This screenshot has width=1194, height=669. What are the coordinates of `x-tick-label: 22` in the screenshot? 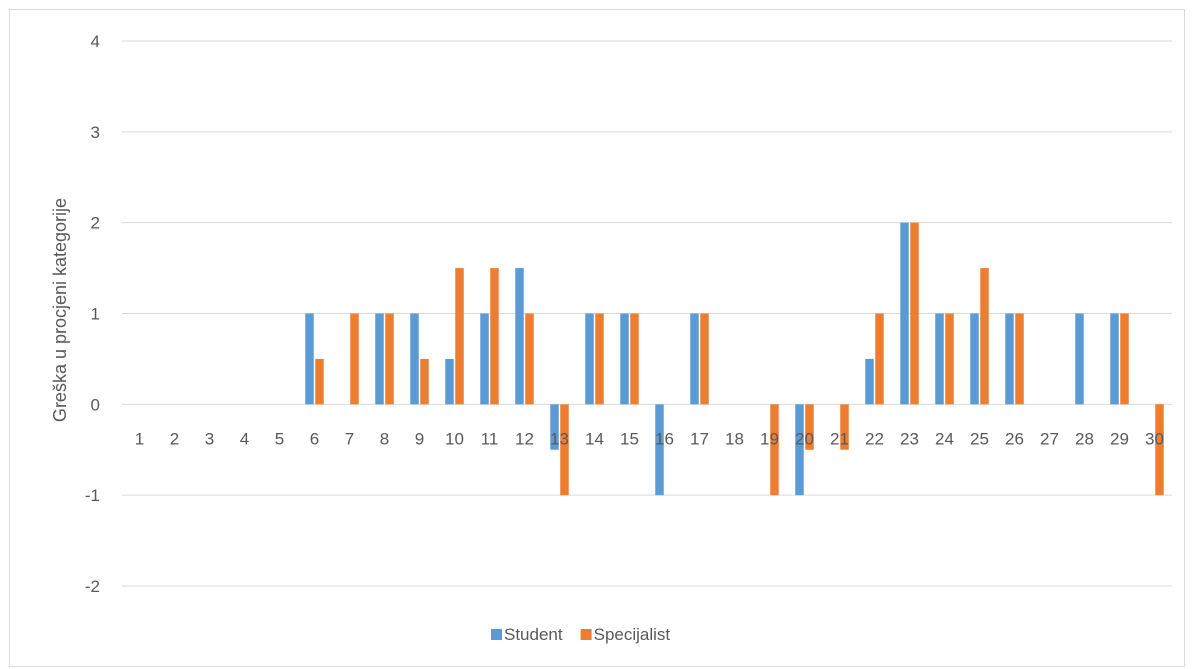 It's located at (874, 438).